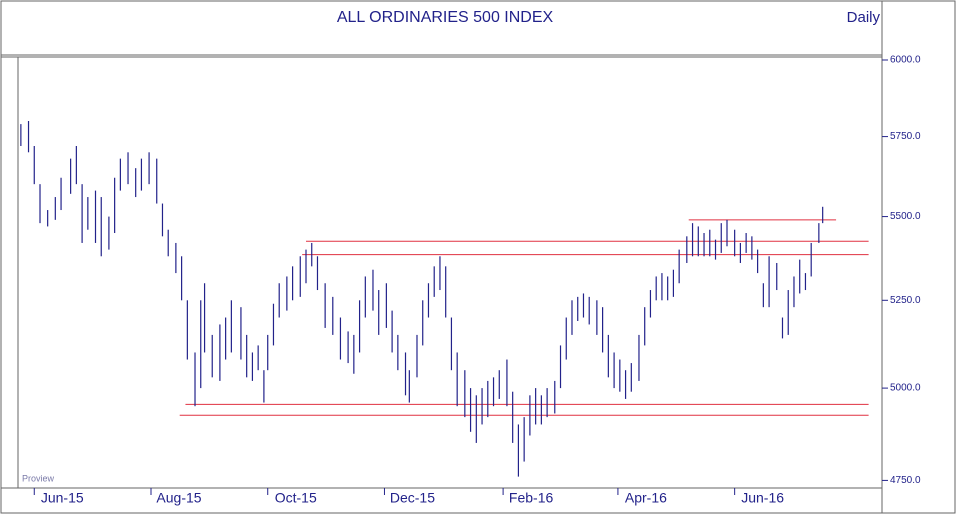  I want to click on y-tick-label: 5250.0, so click(905, 300).